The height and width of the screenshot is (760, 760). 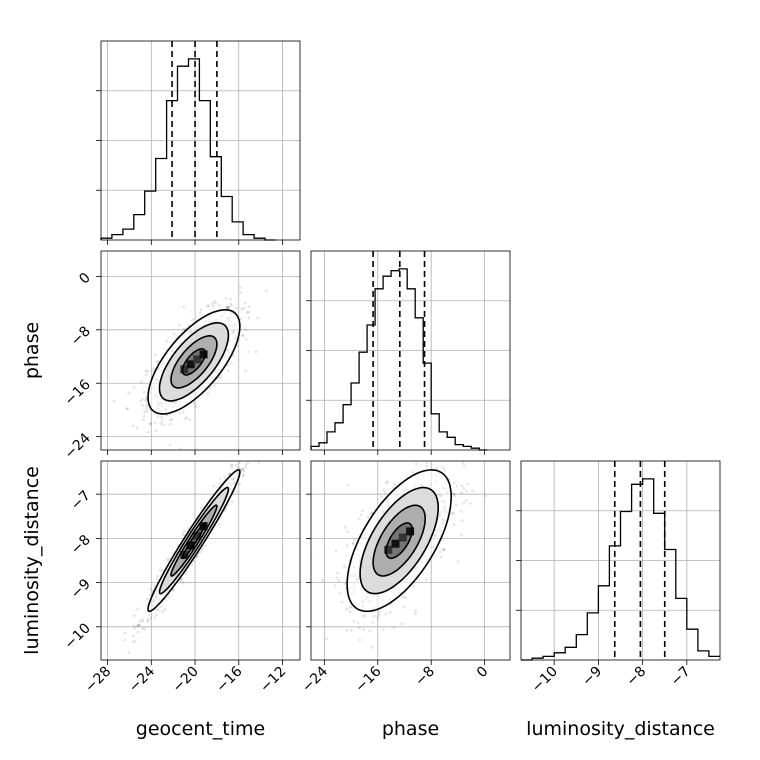 I want to click on x-tick-label: −20, so click(x=186, y=680).